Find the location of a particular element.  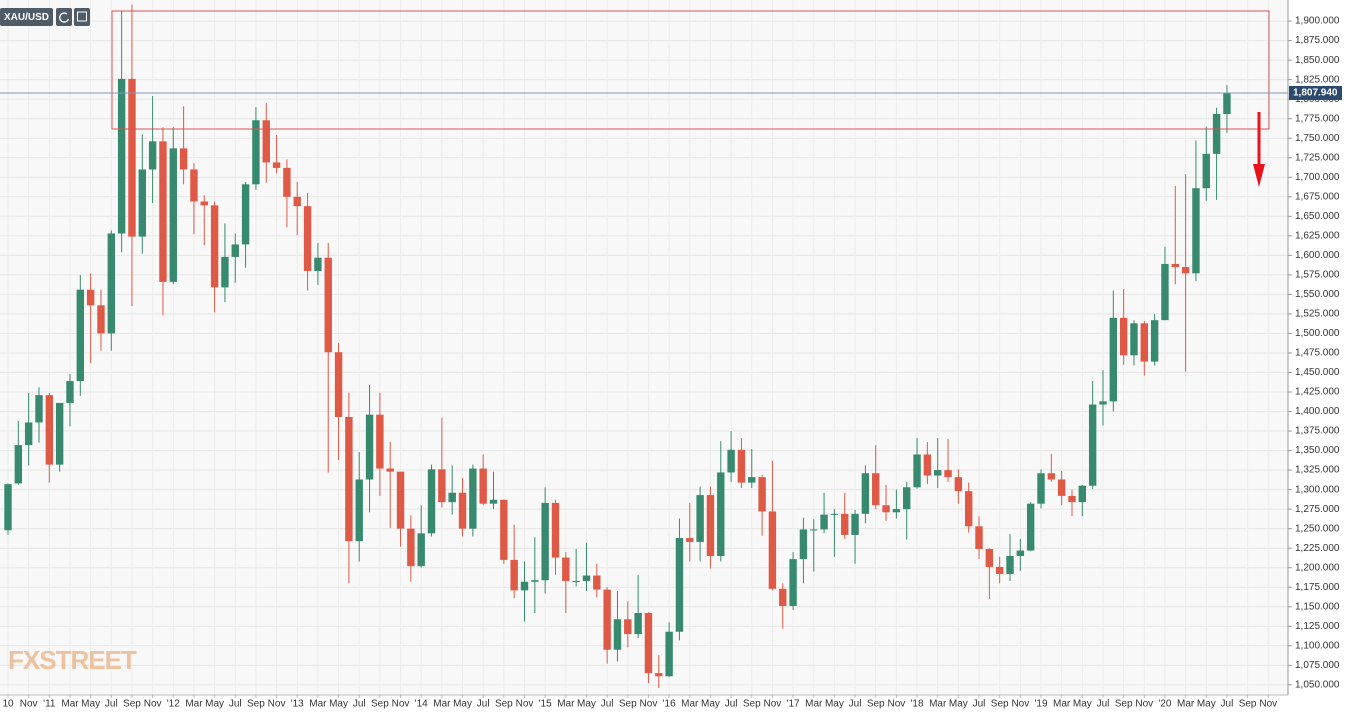

y-tick-label: 1,900.000 is located at coordinates (1317, 21).